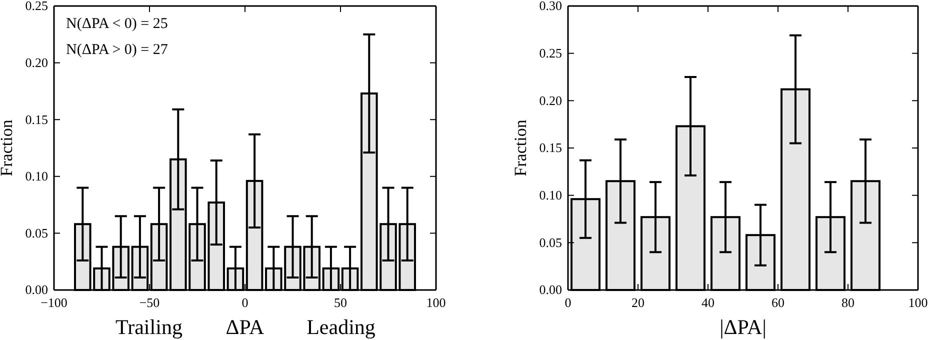 This screenshot has height=340, width=946. What do you see at coordinates (550, 7) in the screenshot?
I see `y-tick-label: 0.30` at bounding box center [550, 7].